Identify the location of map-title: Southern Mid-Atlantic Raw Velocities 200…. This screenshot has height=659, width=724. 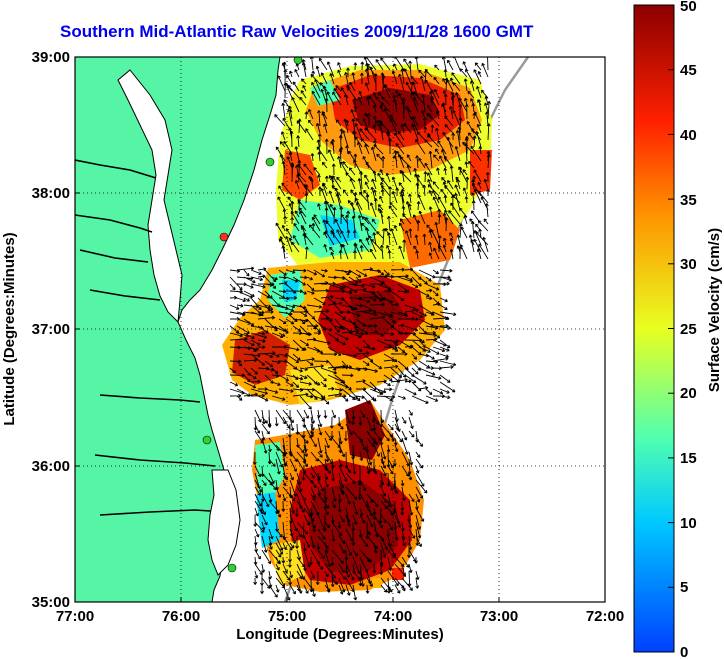
(297, 31).